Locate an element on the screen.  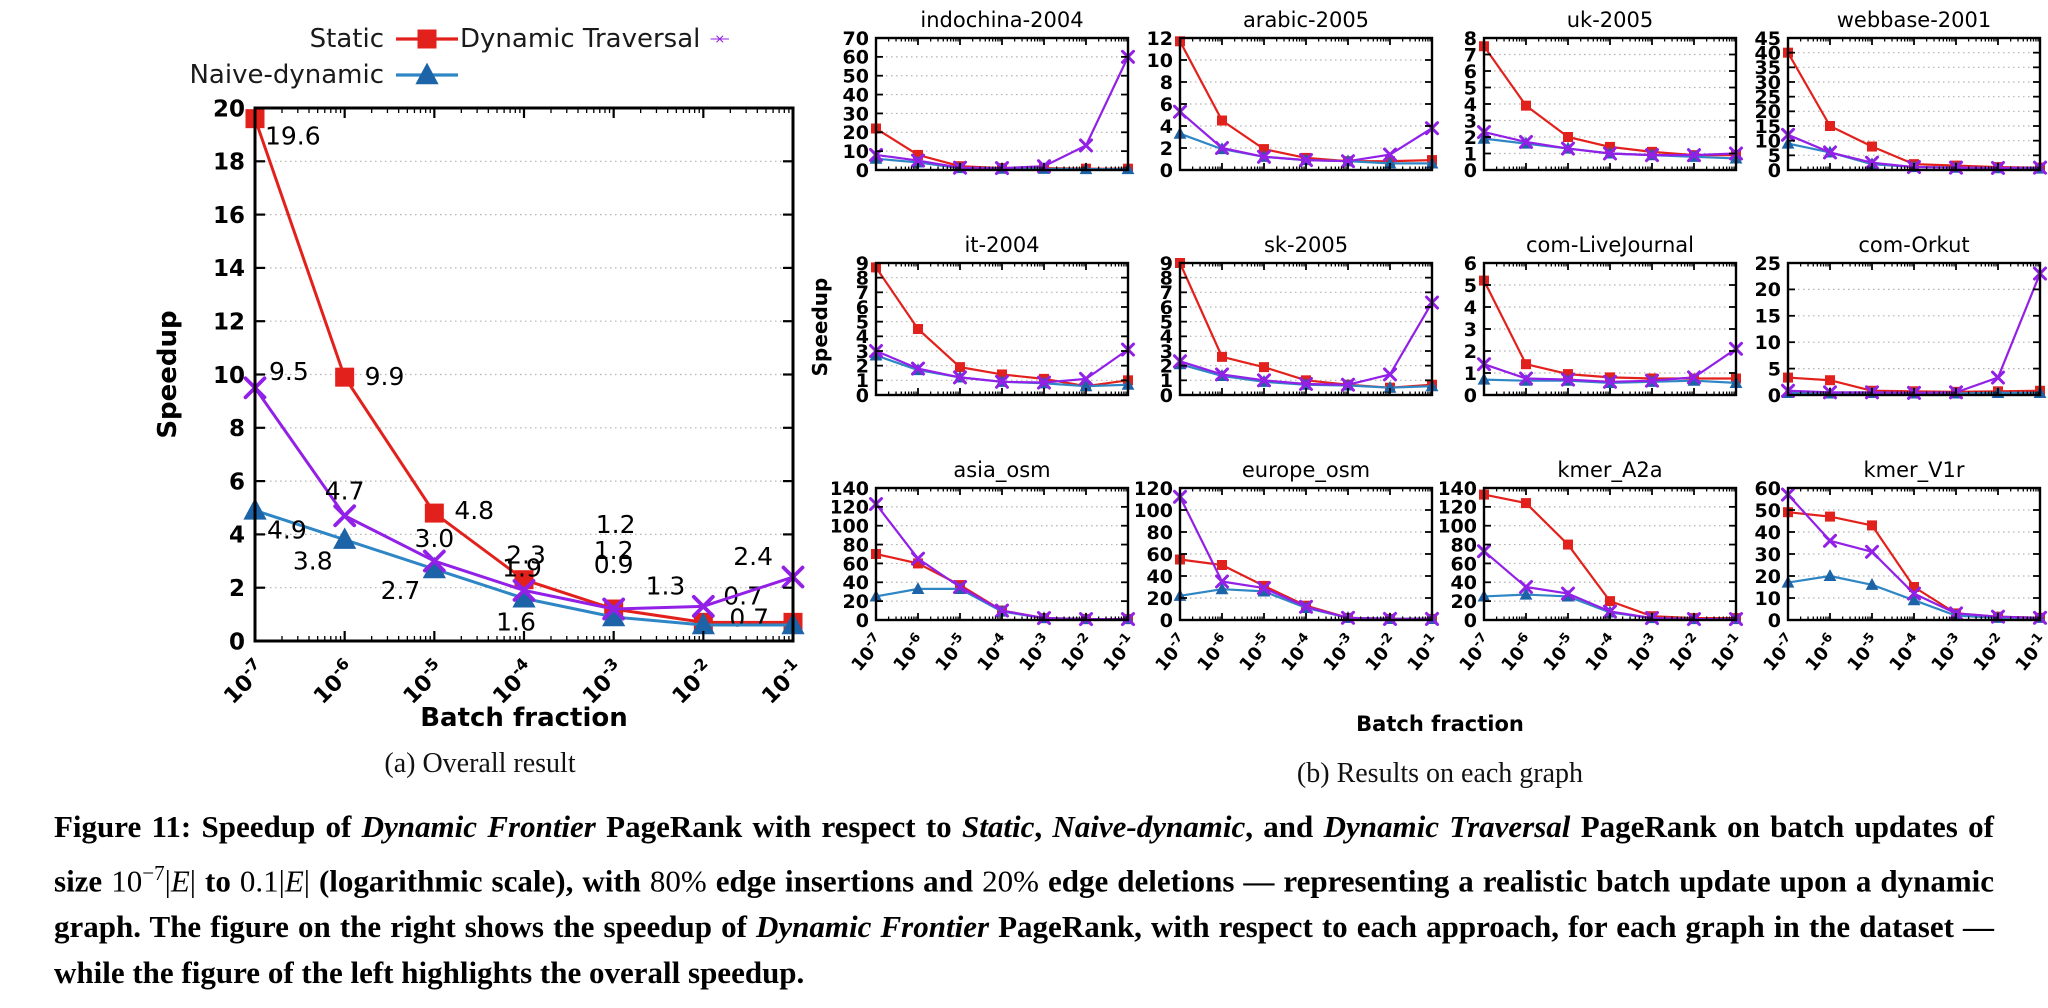
legend-label-traversal: Dynamic Traversal is located at coordinates (580, 39).